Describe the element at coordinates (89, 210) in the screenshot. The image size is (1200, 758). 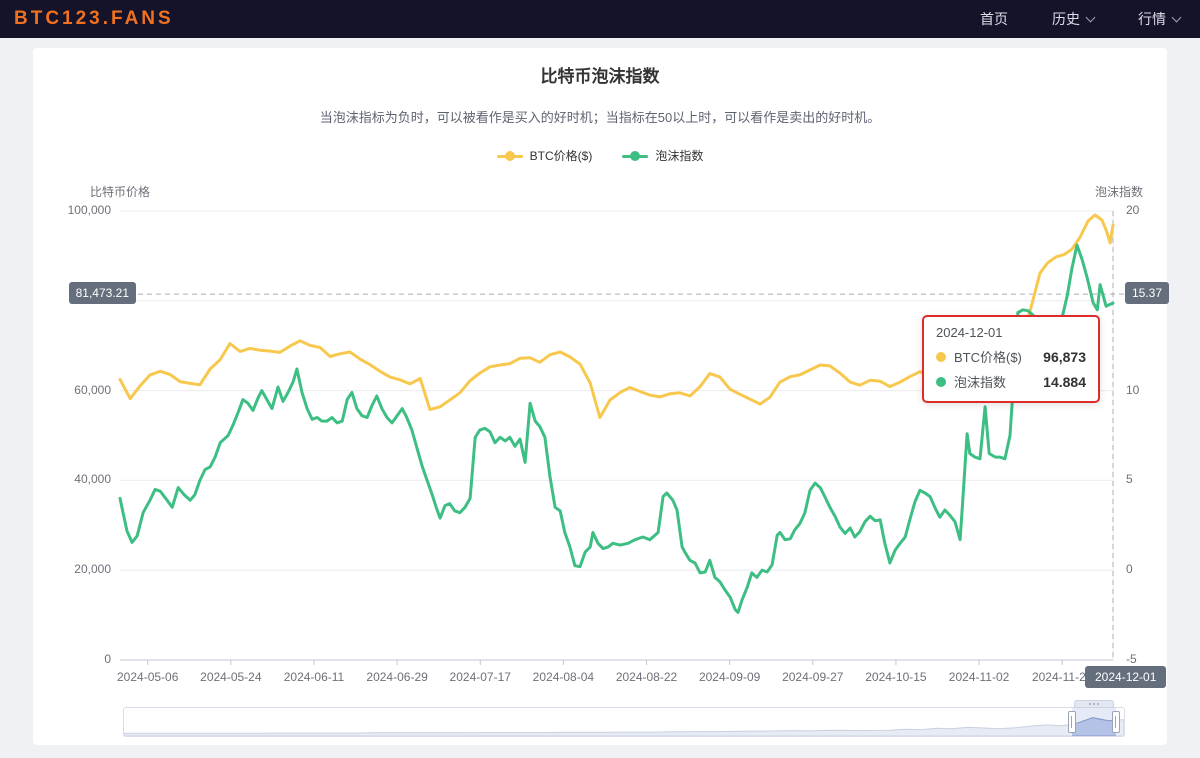
I see `y-axis-left-tick-label: 100,000` at that location.